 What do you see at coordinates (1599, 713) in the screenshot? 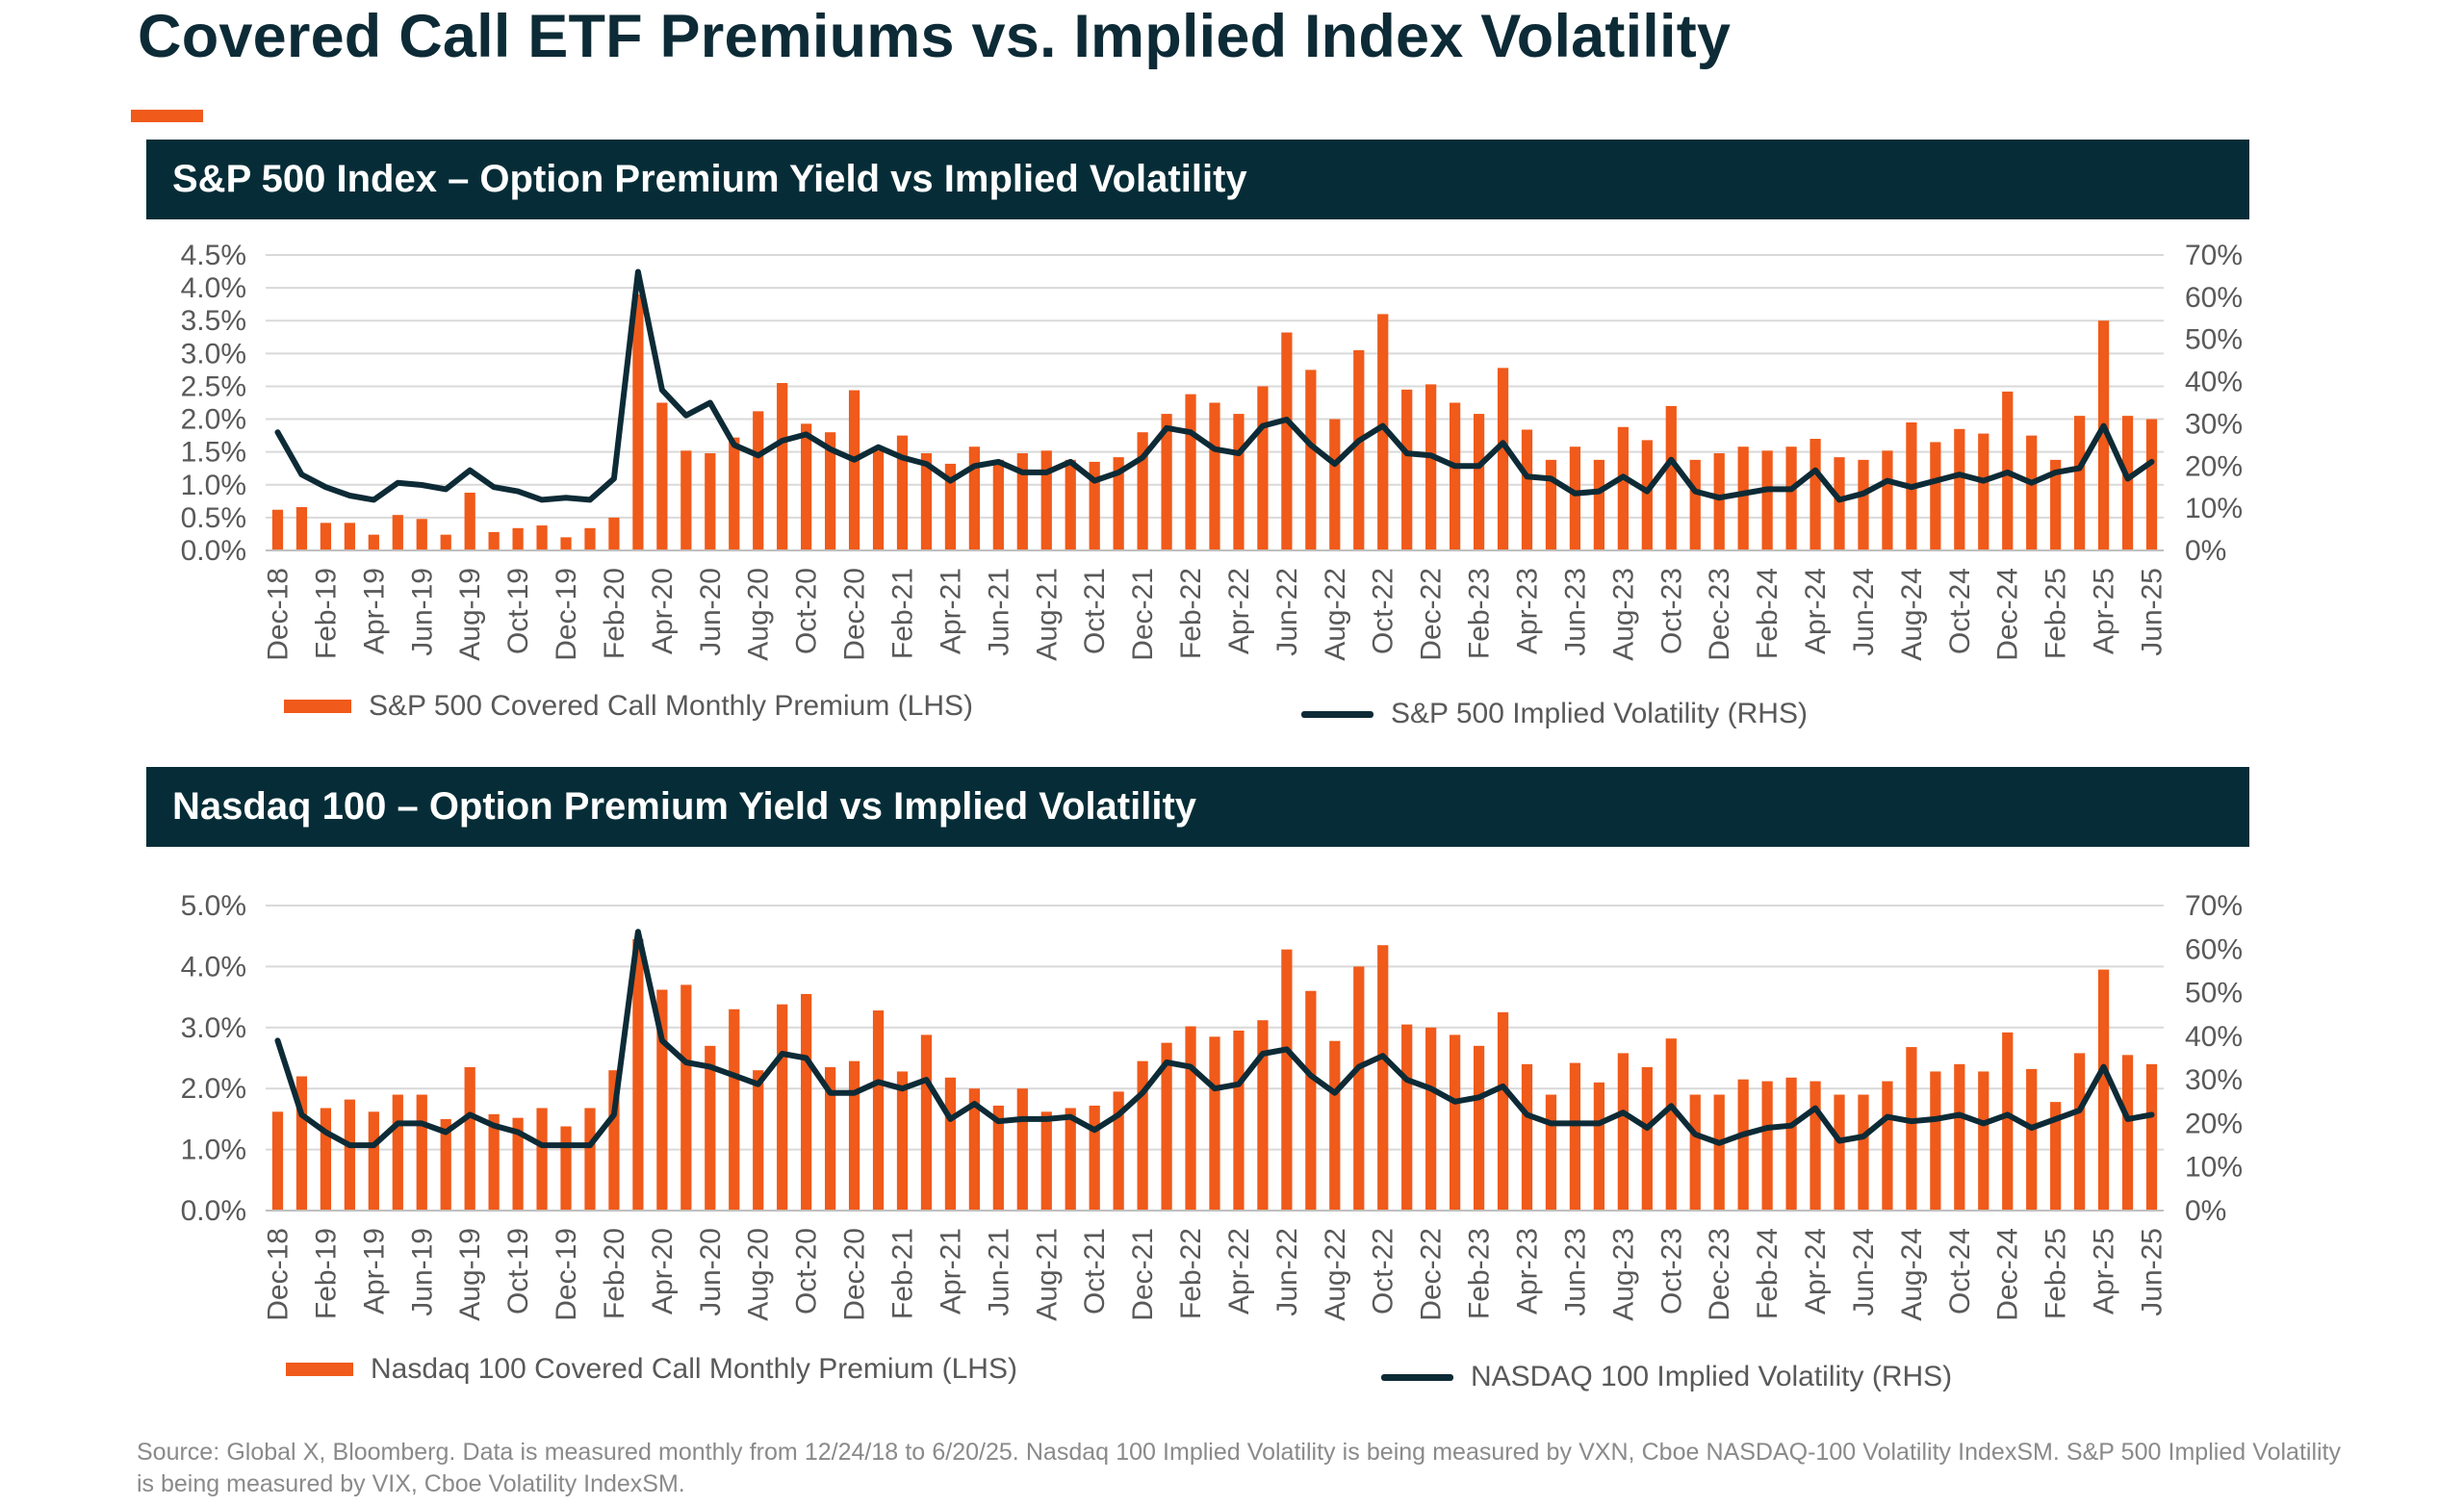
I see `legend-label: S&P 500 Implied Volatility (RHS)` at bounding box center [1599, 713].